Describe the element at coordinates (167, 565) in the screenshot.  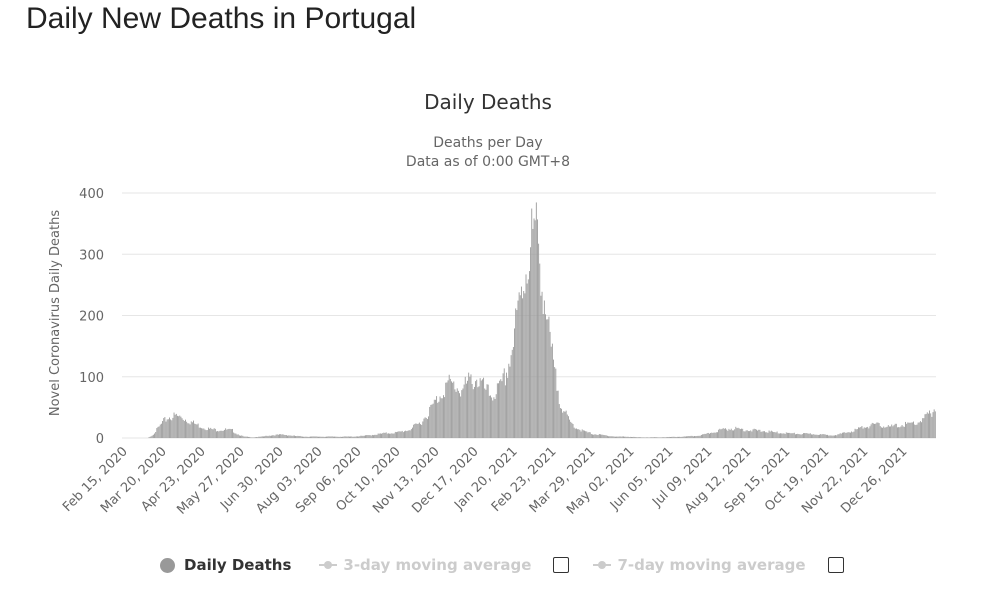
I see `legend-marker-daily-deaths` at that location.